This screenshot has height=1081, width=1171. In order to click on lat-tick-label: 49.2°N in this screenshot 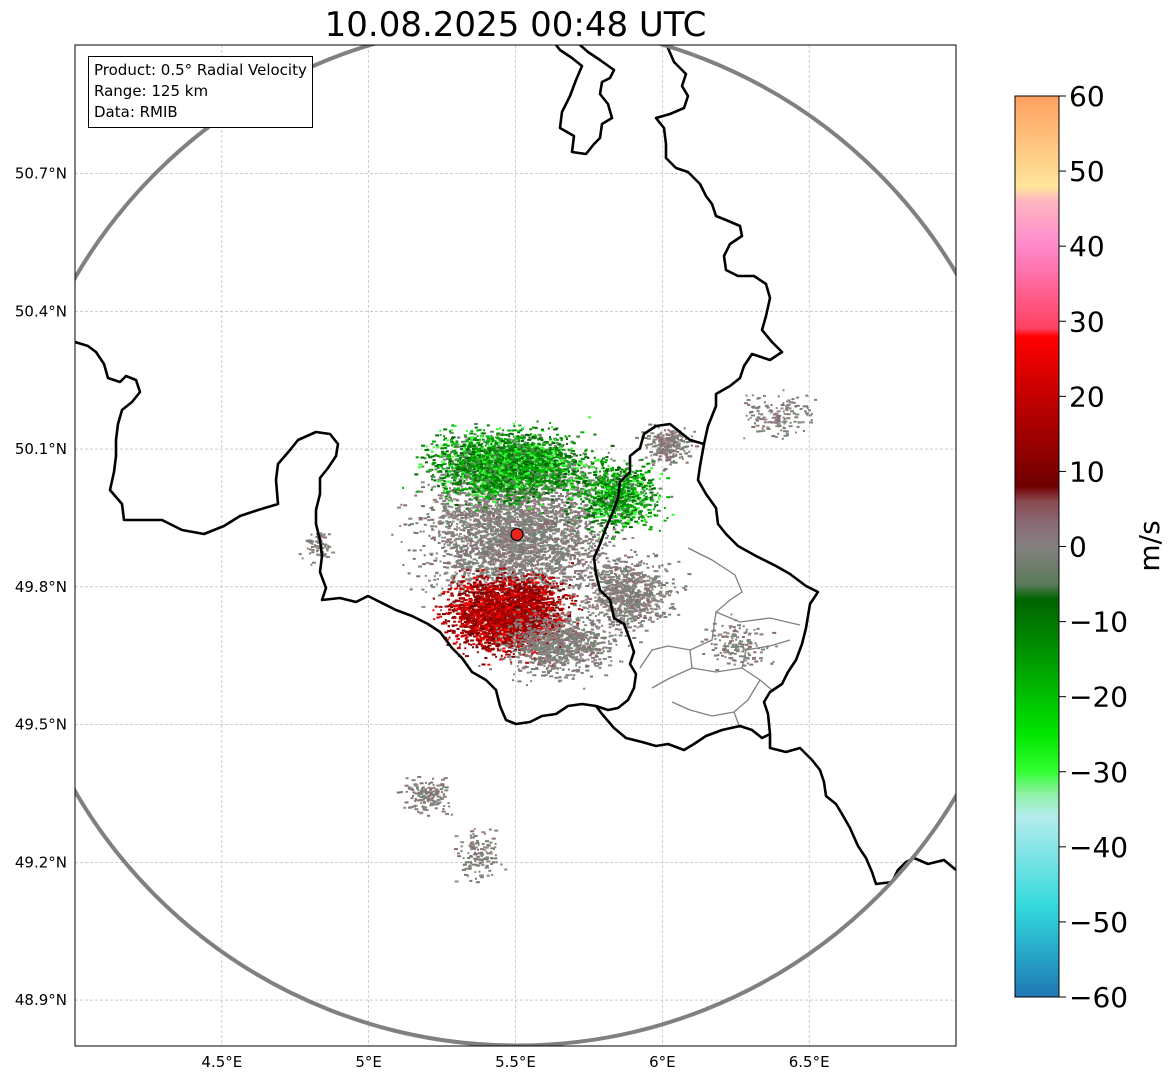, I will do `click(41, 862)`.